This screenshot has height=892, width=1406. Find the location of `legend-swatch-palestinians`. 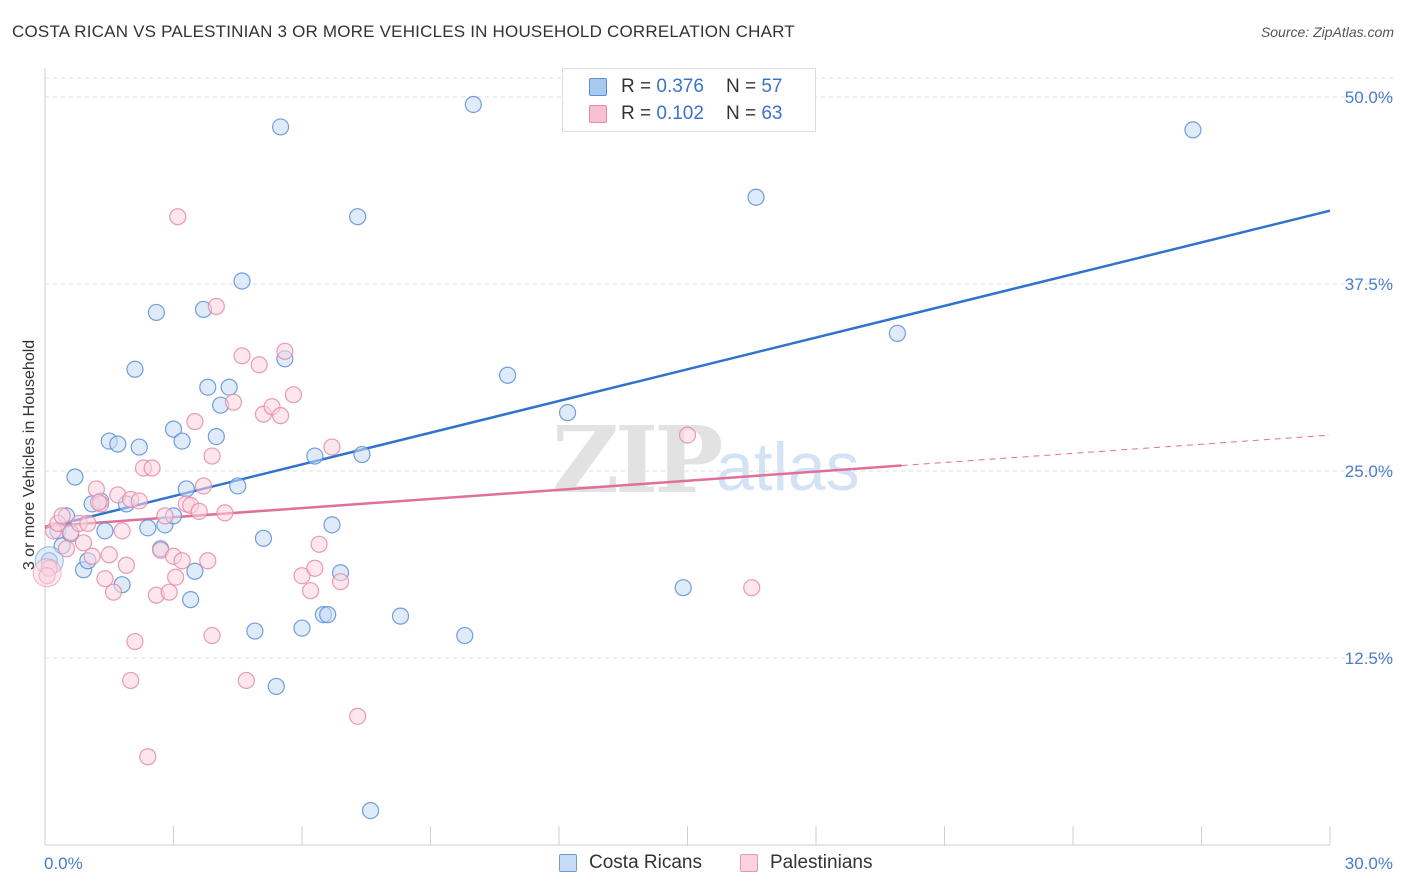

legend-swatch-palestinians is located at coordinates (598, 114).